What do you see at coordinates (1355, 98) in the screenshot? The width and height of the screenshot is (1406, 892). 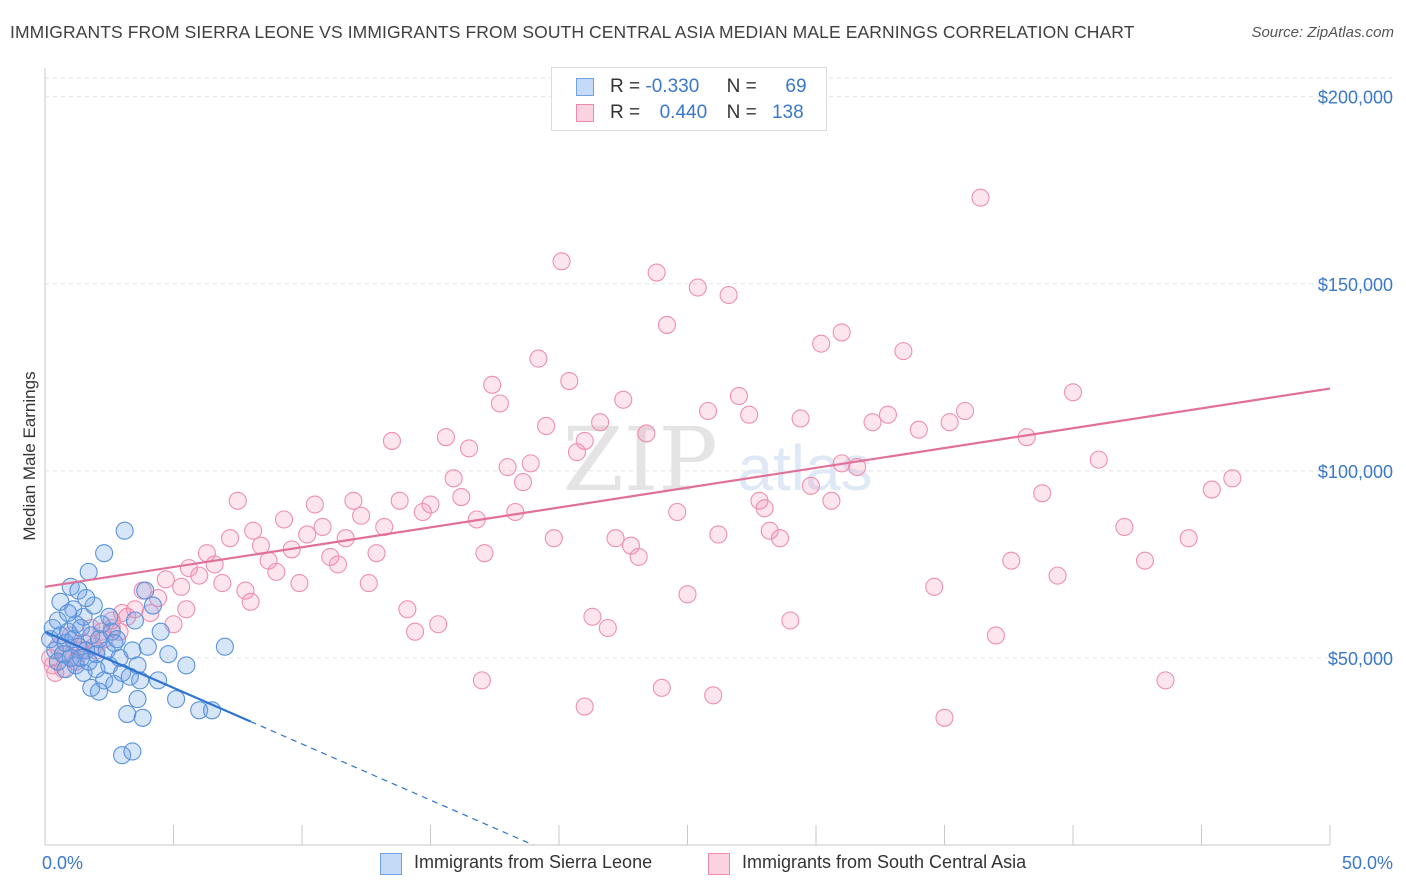 I see `y-tick-label-3: $200,000` at bounding box center [1355, 98].